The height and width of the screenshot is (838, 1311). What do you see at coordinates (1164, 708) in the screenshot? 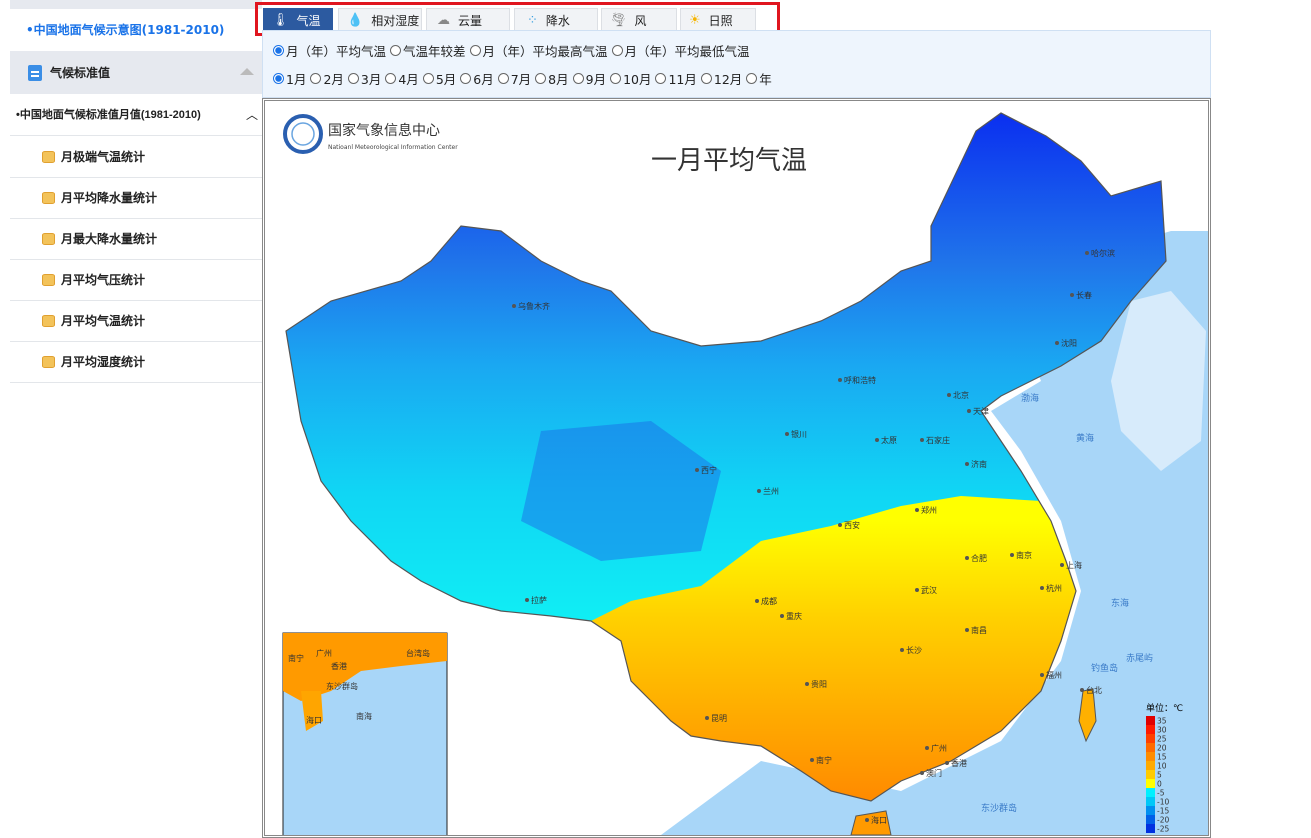
I see `legend-unit: 单位：℃` at bounding box center [1164, 708].